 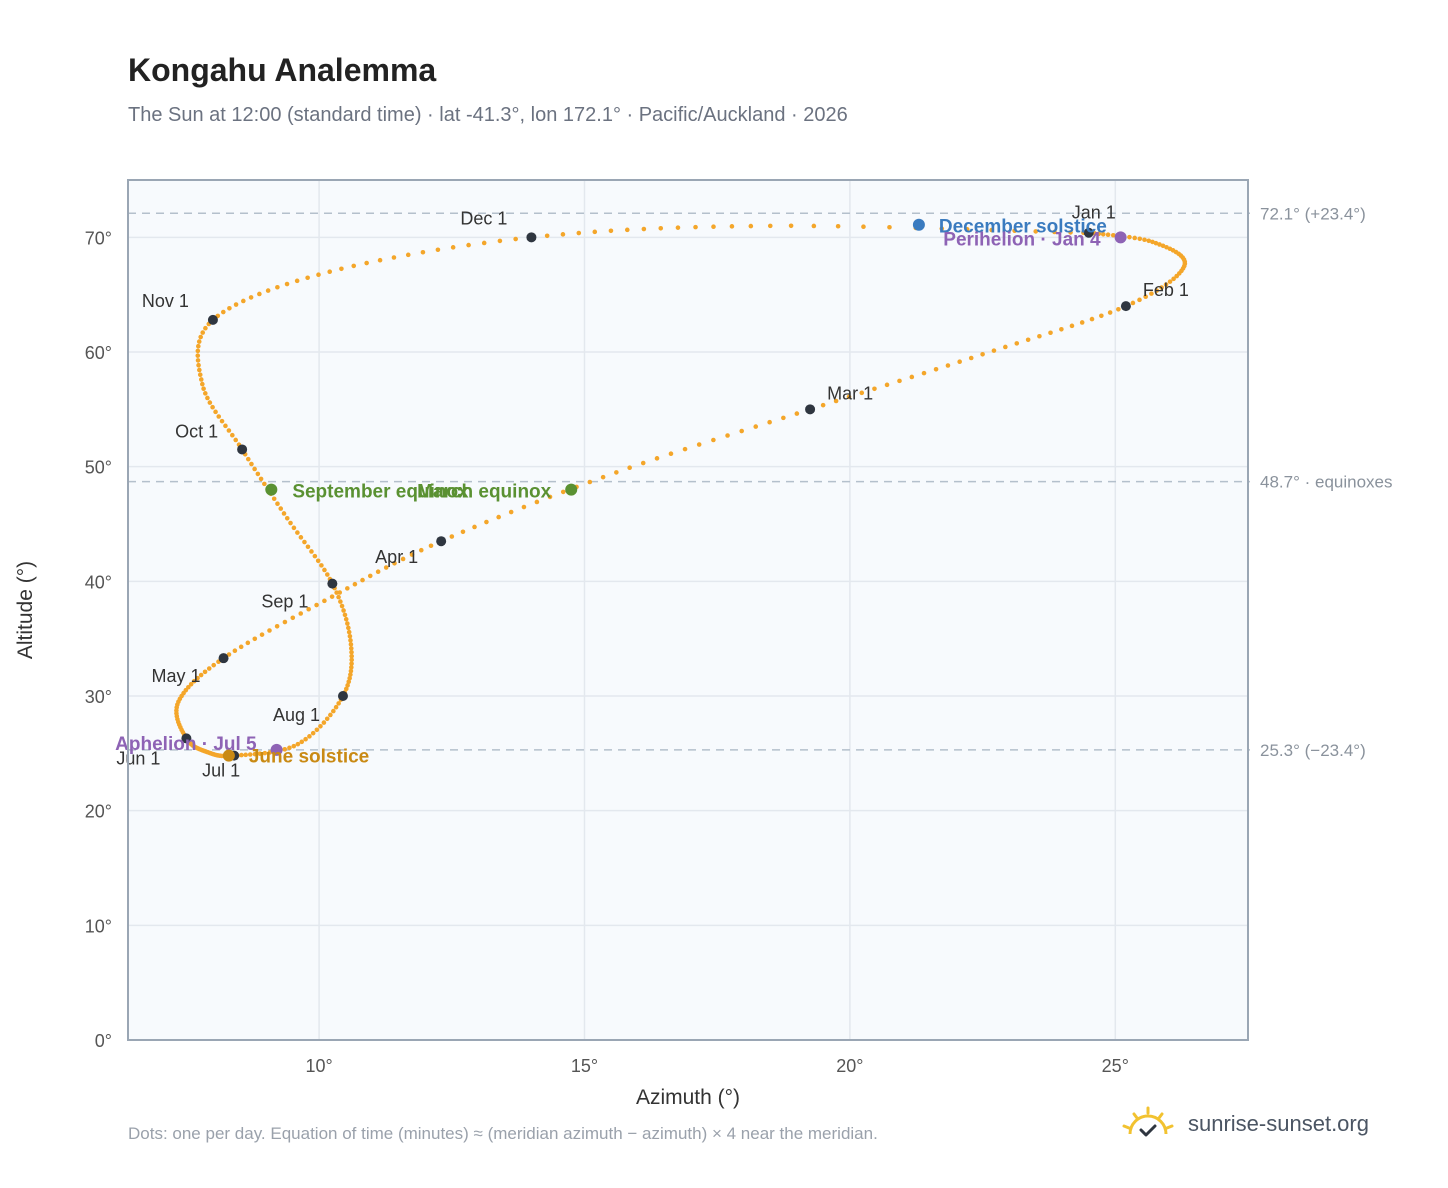 I want to click on y-tick-label: 10°, so click(x=98, y=926).